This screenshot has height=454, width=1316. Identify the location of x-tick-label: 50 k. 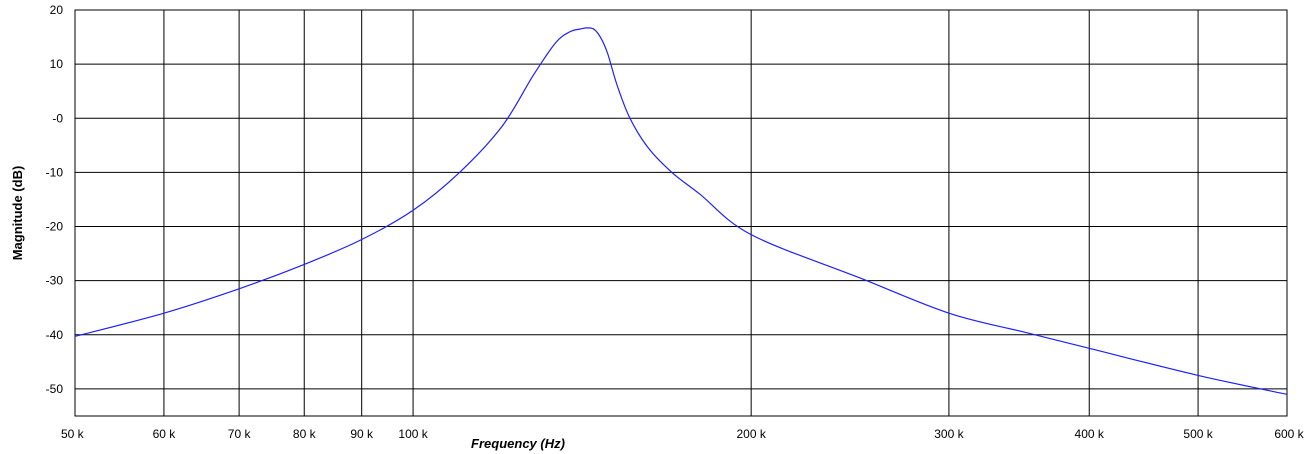
(73, 434).